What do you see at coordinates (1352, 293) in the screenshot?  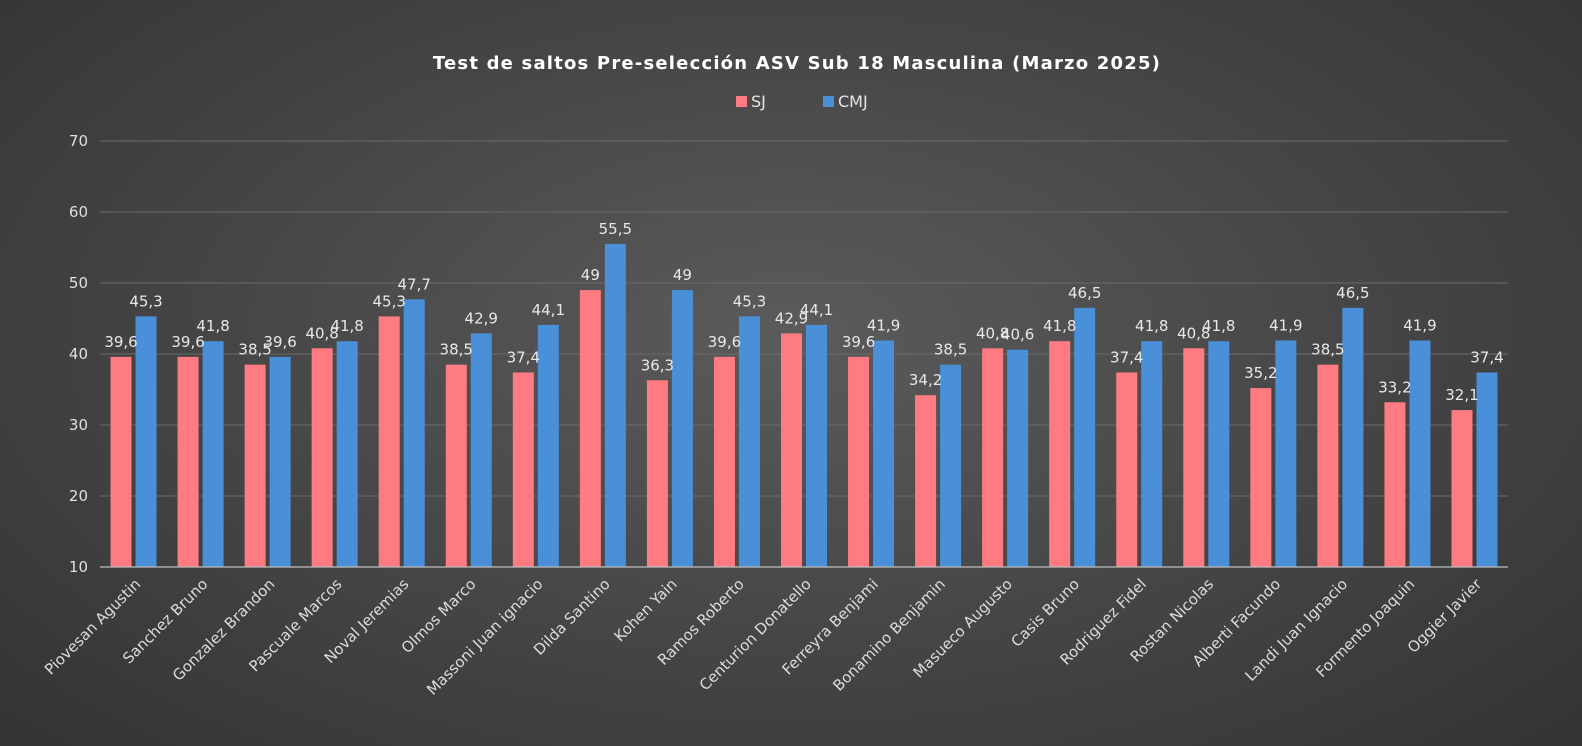 I see `data-label-cmj: 46,5` at bounding box center [1352, 293].